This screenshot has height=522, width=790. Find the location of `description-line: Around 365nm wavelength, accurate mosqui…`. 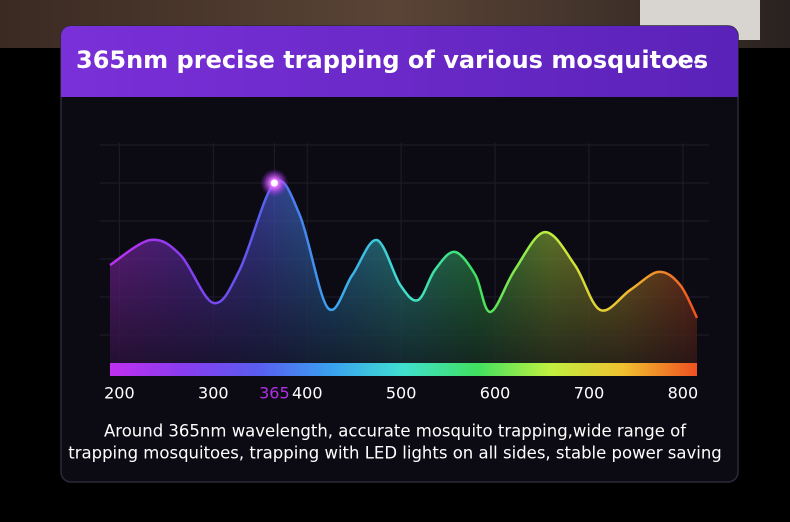

description-line: Around 365nm wavelength, accurate mosqui… is located at coordinates (395, 431).